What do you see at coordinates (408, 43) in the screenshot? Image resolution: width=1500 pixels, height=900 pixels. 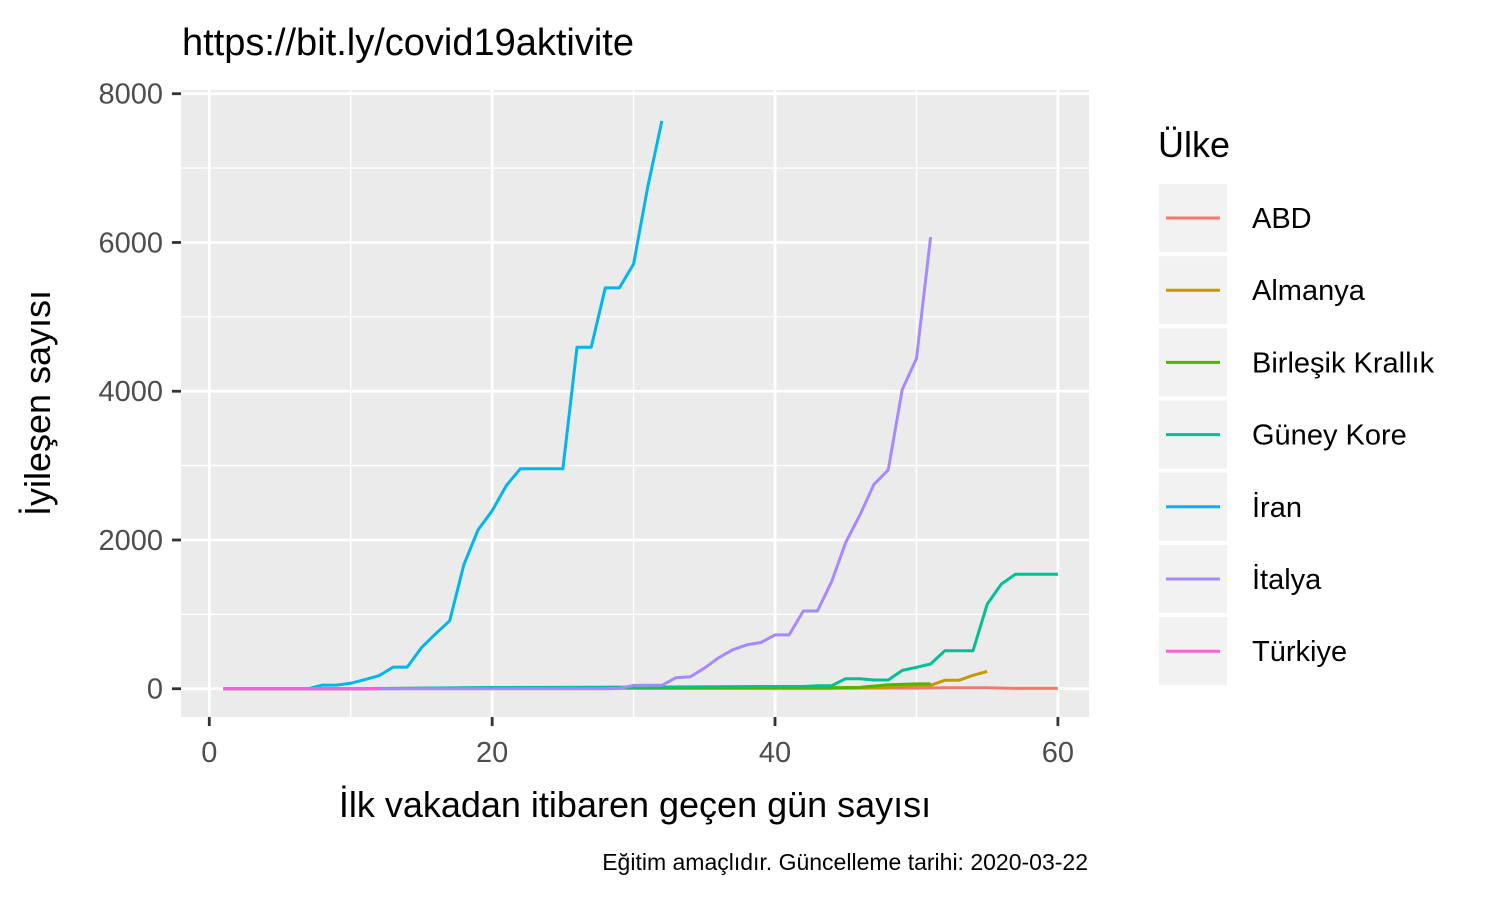 I see `chart-title: https://bit.ly/covid19aktivite` at bounding box center [408, 43].